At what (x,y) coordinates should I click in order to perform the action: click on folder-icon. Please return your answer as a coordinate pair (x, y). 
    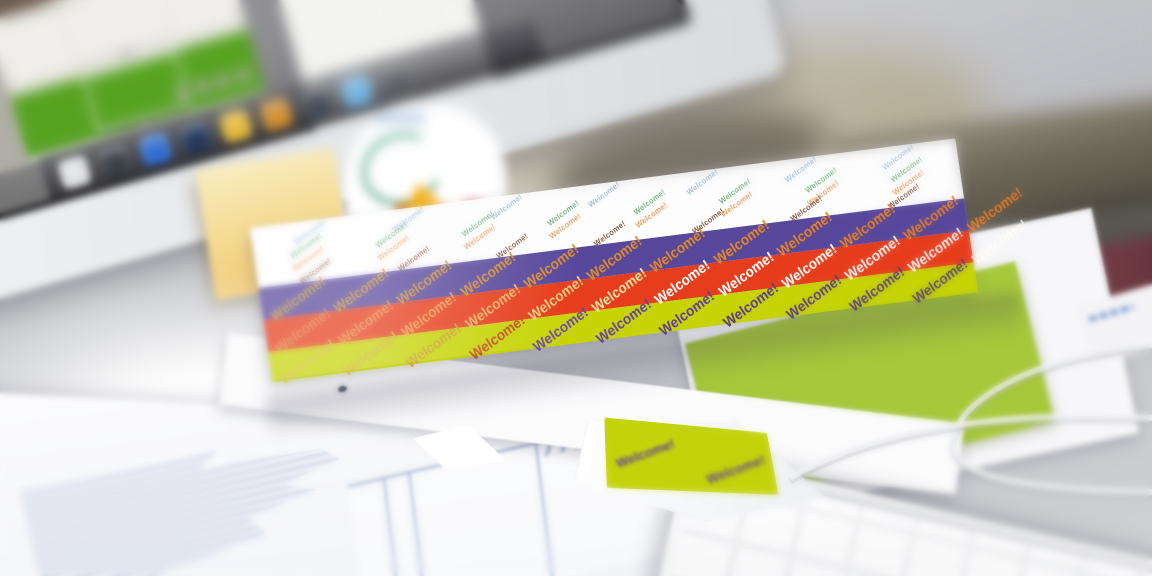
    Looking at the image, I should click on (276, 114).